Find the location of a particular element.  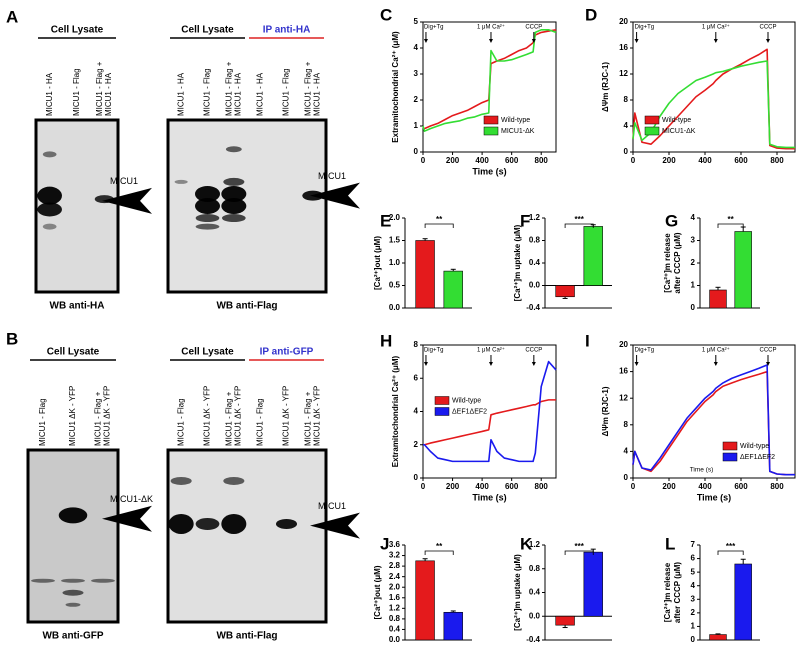

y-tick-label: 1.5 is located at coordinates (395, 240).